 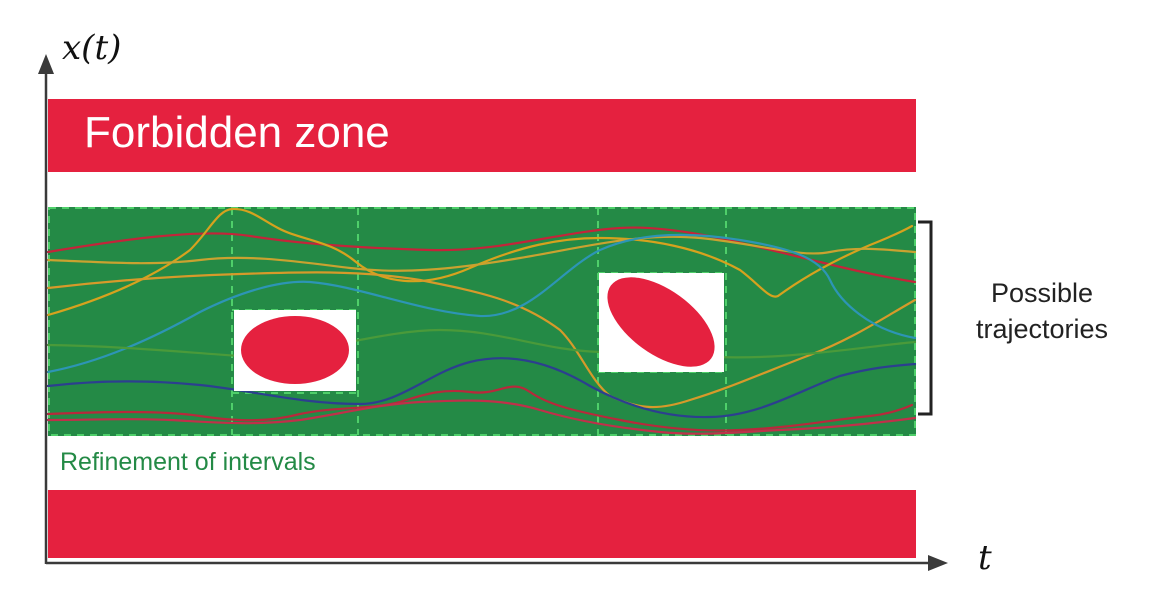 What do you see at coordinates (237, 132) in the screenshot?
I see `forbidden-zone-label: Forbidden zone` at bounding box center [237, 132].